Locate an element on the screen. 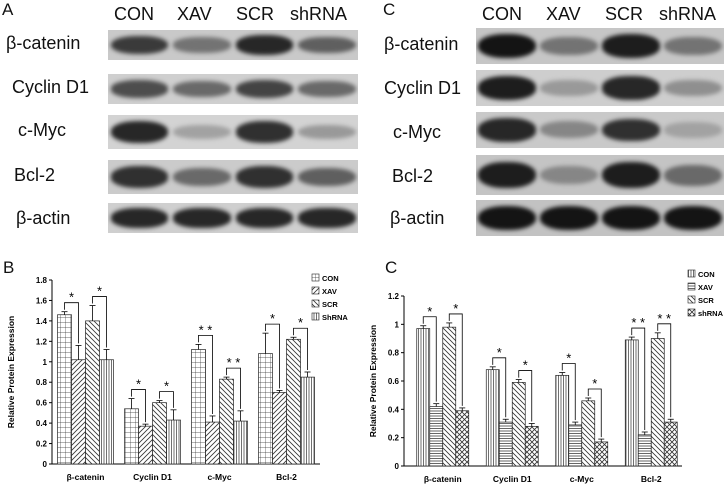  lane-label-scr: SCR is located at coordinates (255, 14).